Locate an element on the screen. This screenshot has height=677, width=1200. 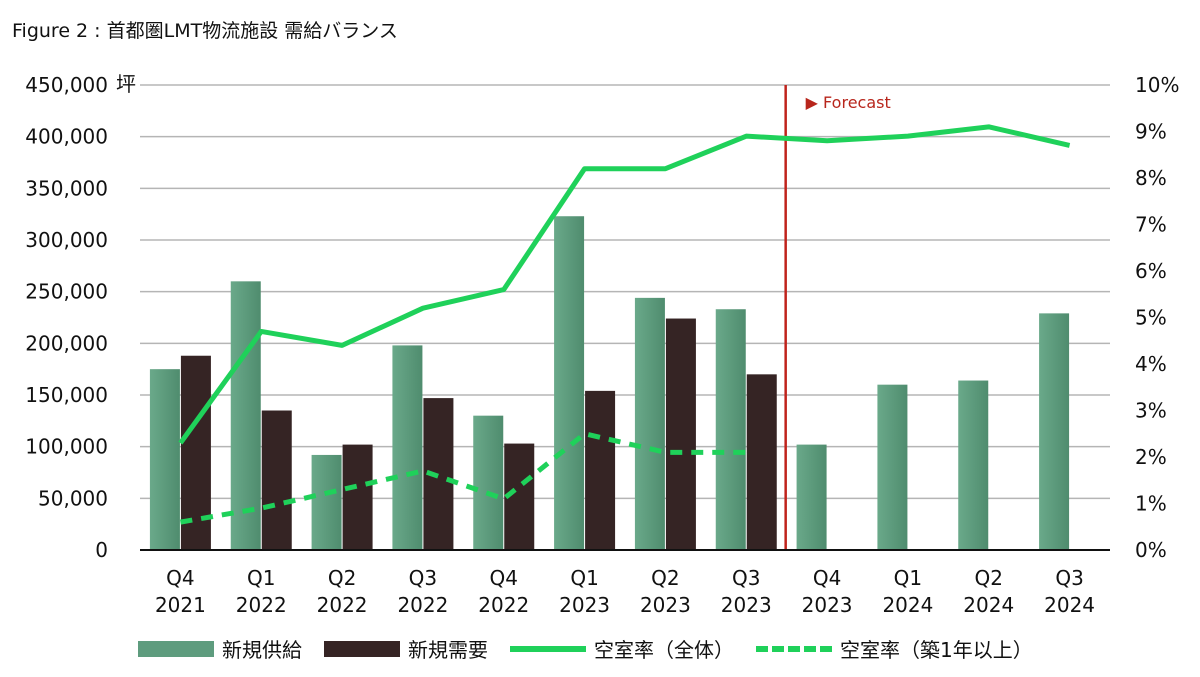
x-tick-label: 2021 is located at coordinates (180, 605).